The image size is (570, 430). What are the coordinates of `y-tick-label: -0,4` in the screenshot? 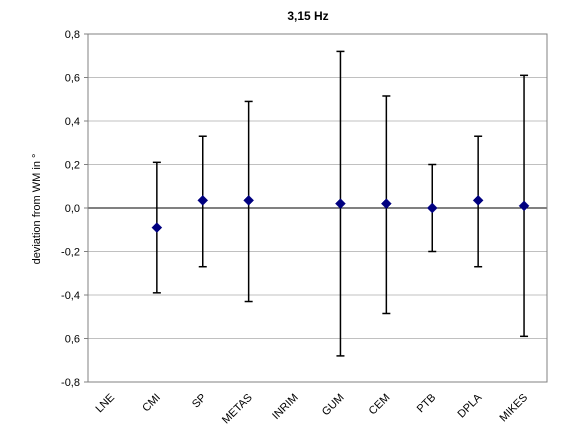 It's located at (70, 296).